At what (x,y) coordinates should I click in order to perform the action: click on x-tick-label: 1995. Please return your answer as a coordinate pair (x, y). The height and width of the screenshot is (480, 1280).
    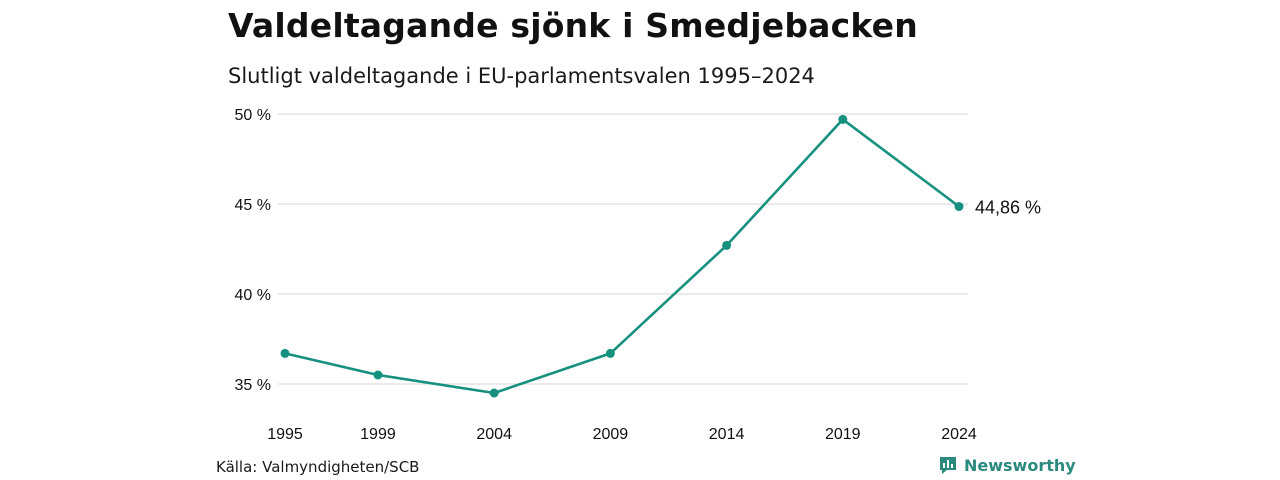
    Looking at the image, I should click on (285, 434).